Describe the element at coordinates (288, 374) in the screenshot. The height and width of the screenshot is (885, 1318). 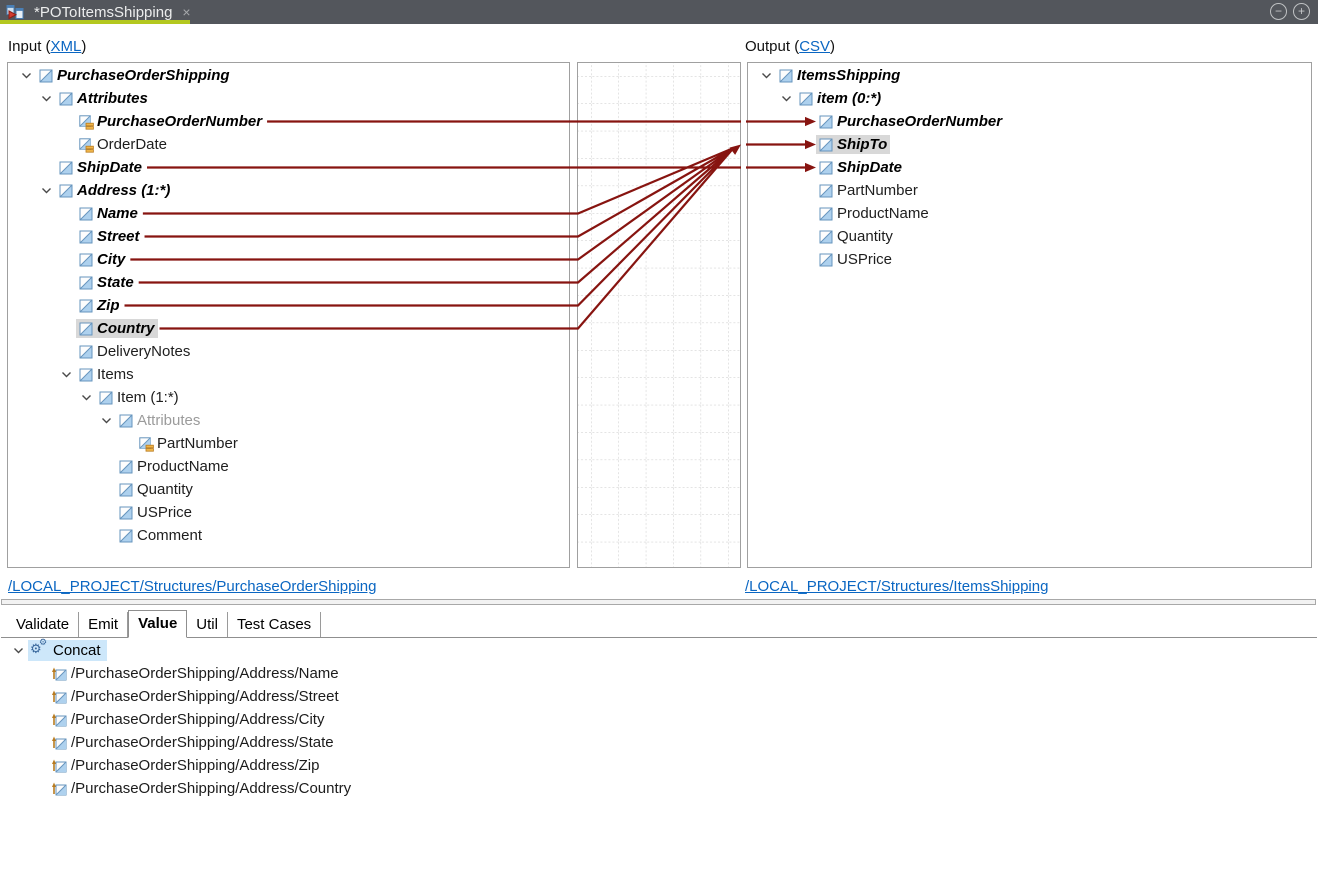
I see `tree-row-items: Items` at that location.